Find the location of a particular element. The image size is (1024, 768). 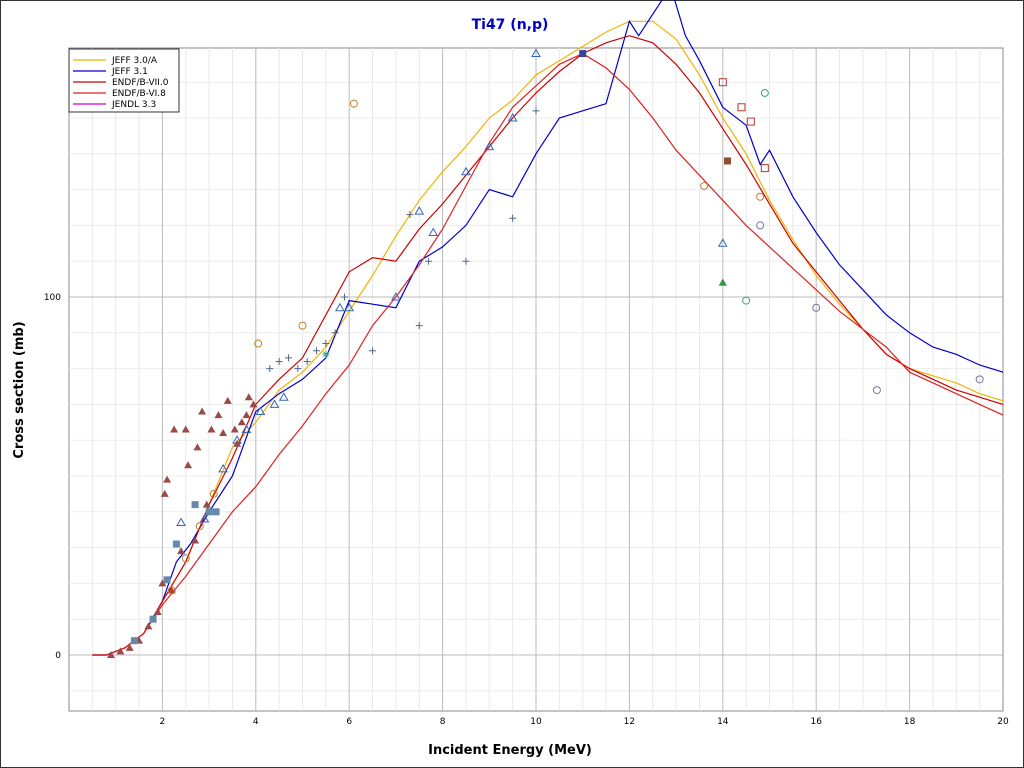

x-tick-labels: 2 4 6 8 10 12 14 16 18 20 is located at coordinates (584, 722).